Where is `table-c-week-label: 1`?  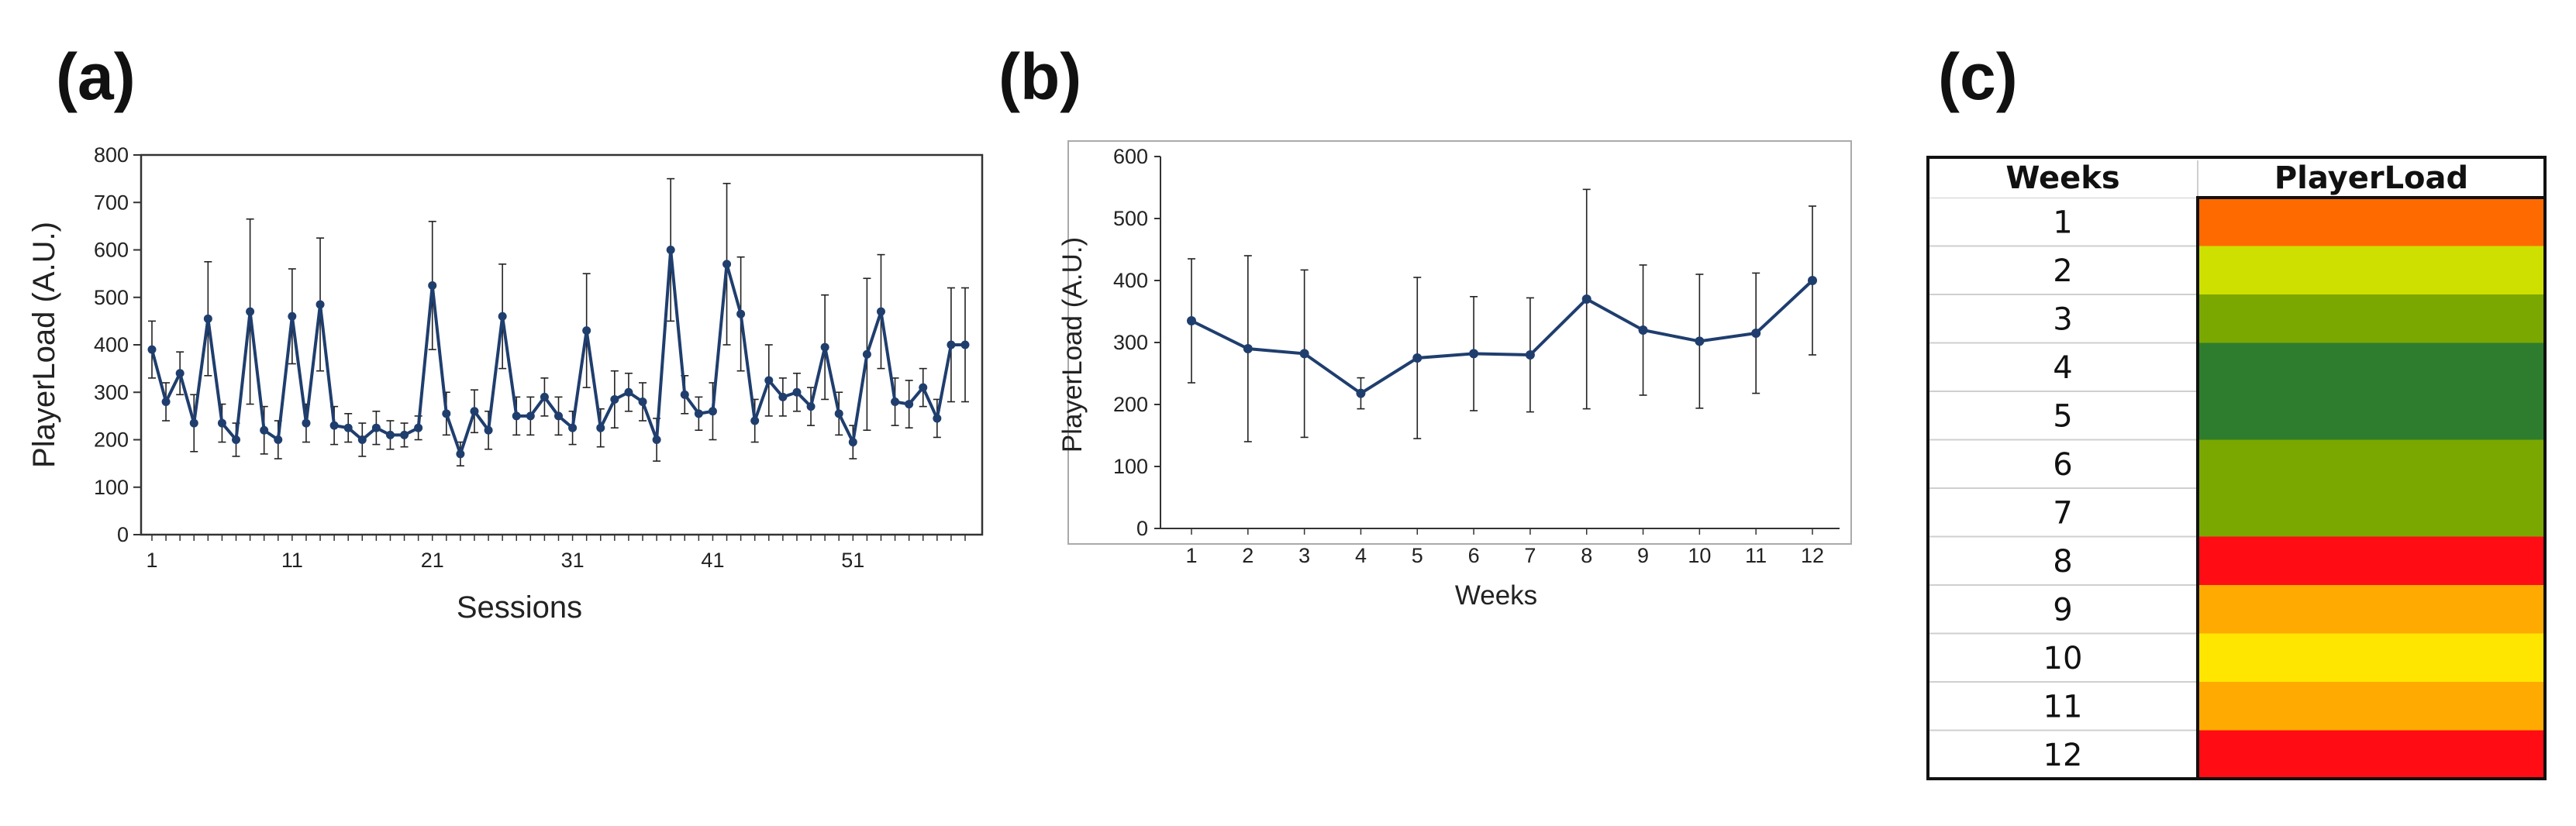
table-c-week-label: 1 is located at coordinates (2062, 222).